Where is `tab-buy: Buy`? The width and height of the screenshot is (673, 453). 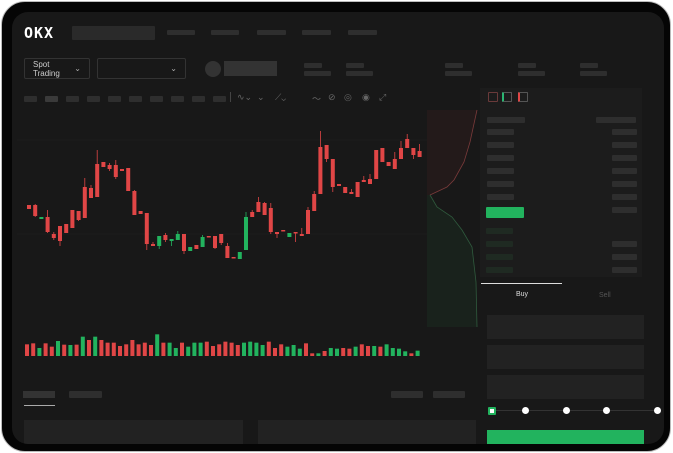 tab-buy: Buy is located at coordinates (522, 294).